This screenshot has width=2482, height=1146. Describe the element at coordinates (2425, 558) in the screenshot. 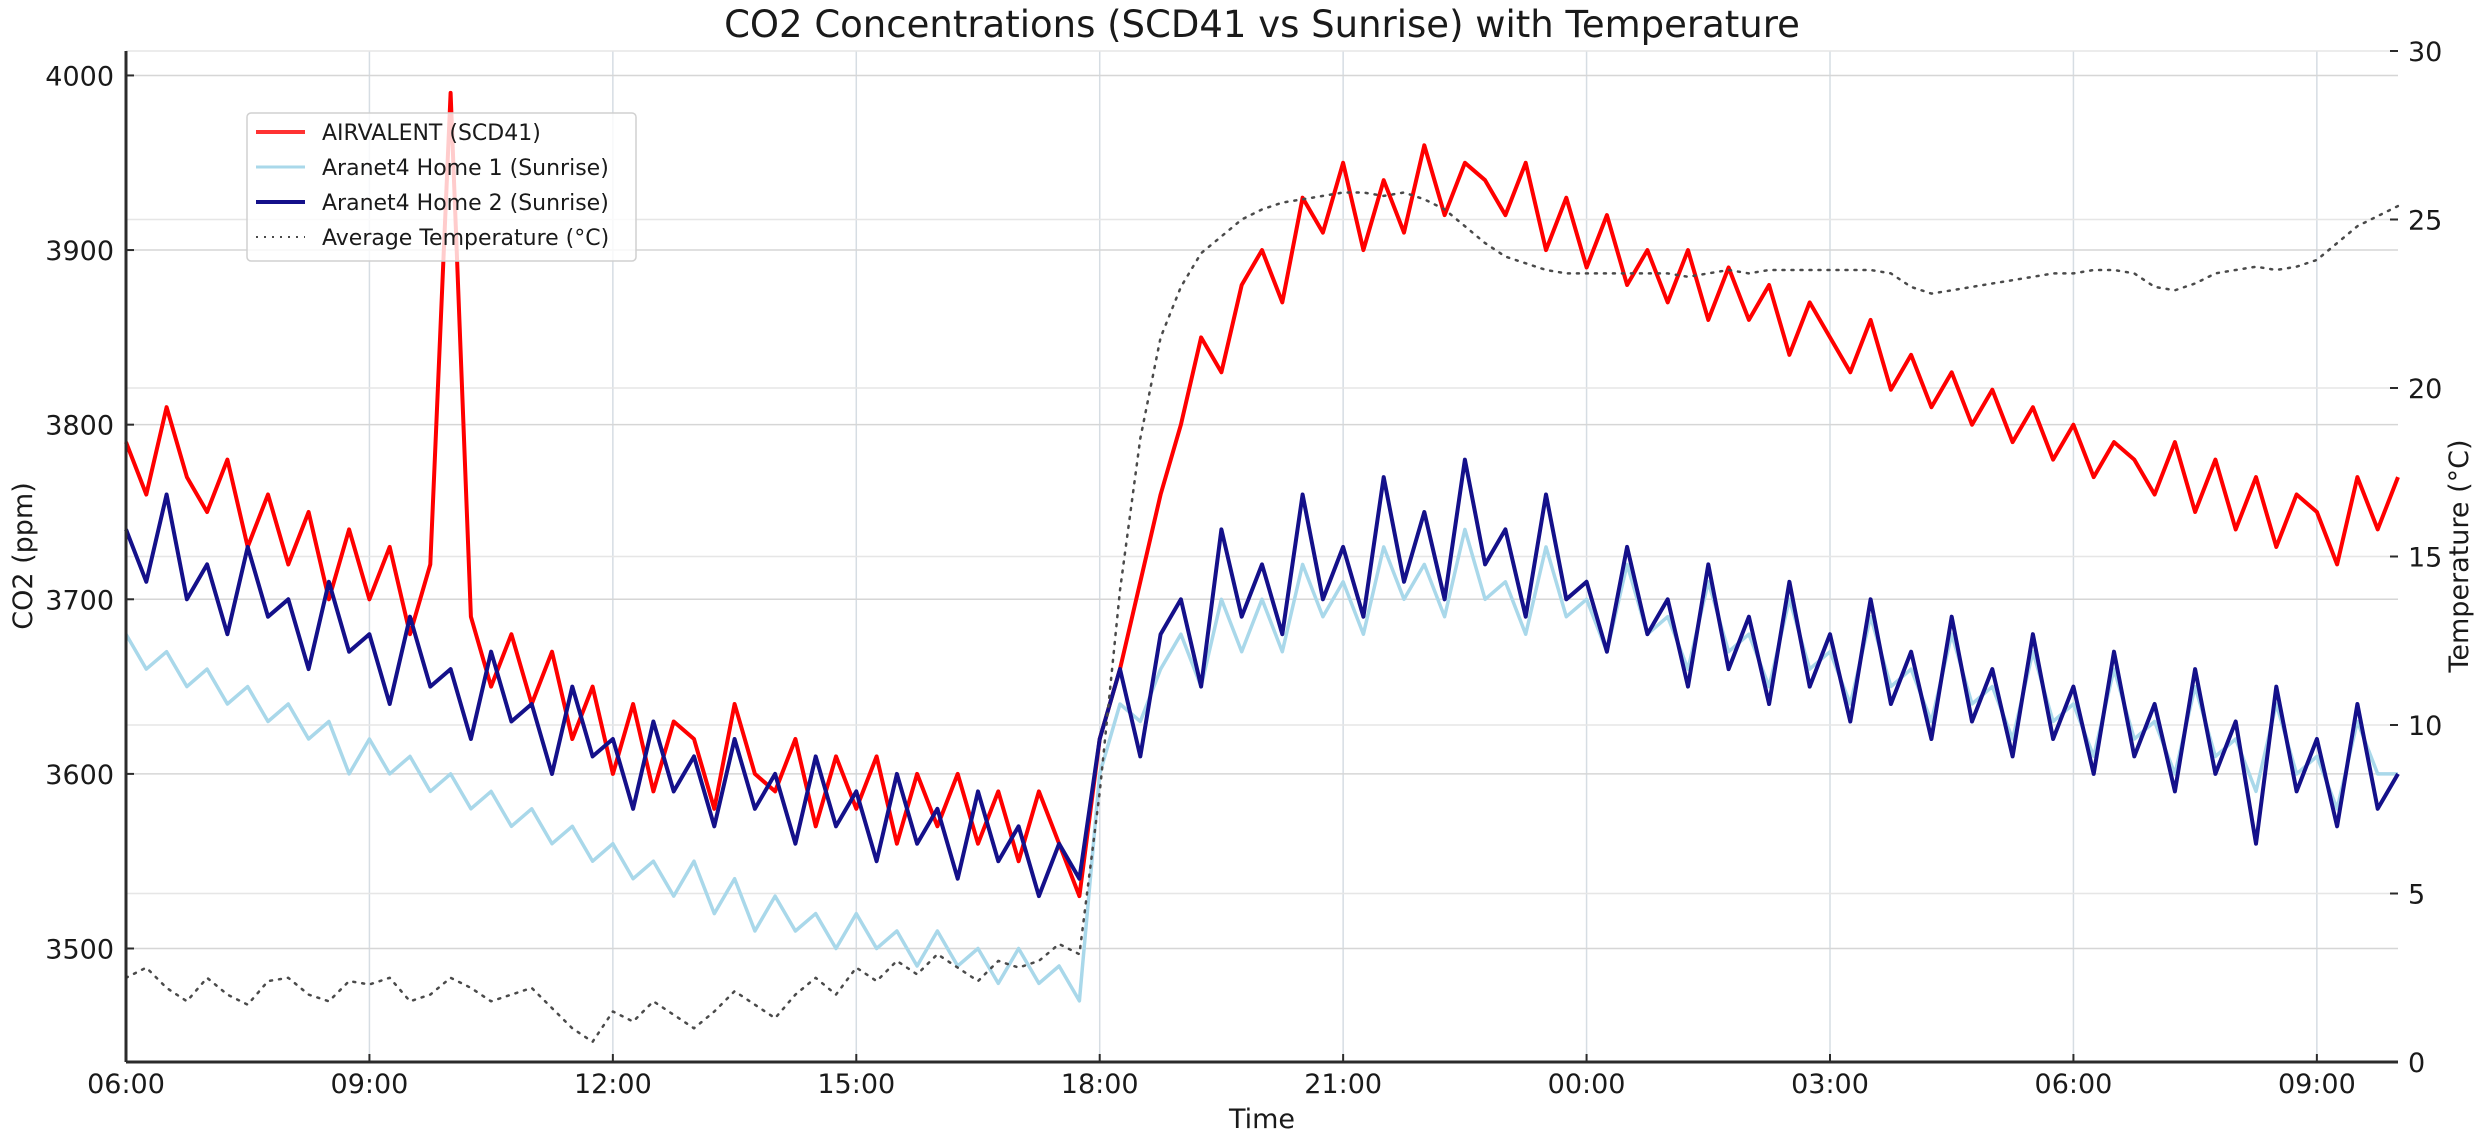

I see `y2-tick-label: 15` at that location.